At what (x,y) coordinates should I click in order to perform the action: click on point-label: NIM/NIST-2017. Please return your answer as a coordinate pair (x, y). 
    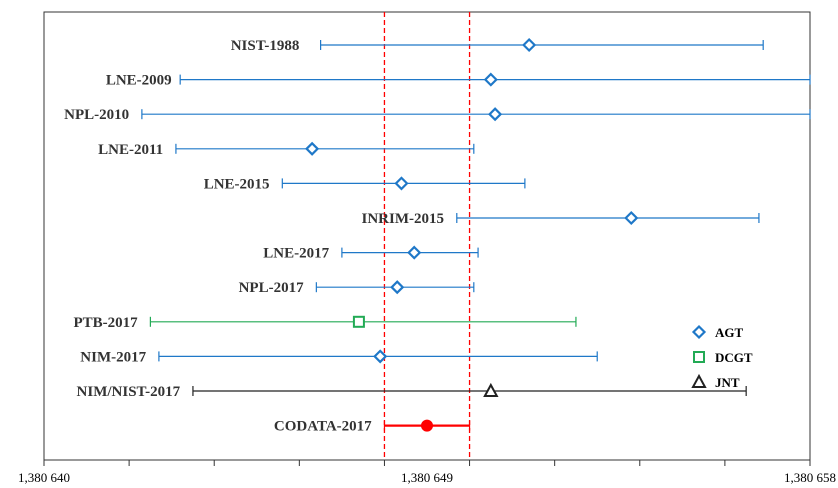
    Looking at the image, I should click on (129, 392).